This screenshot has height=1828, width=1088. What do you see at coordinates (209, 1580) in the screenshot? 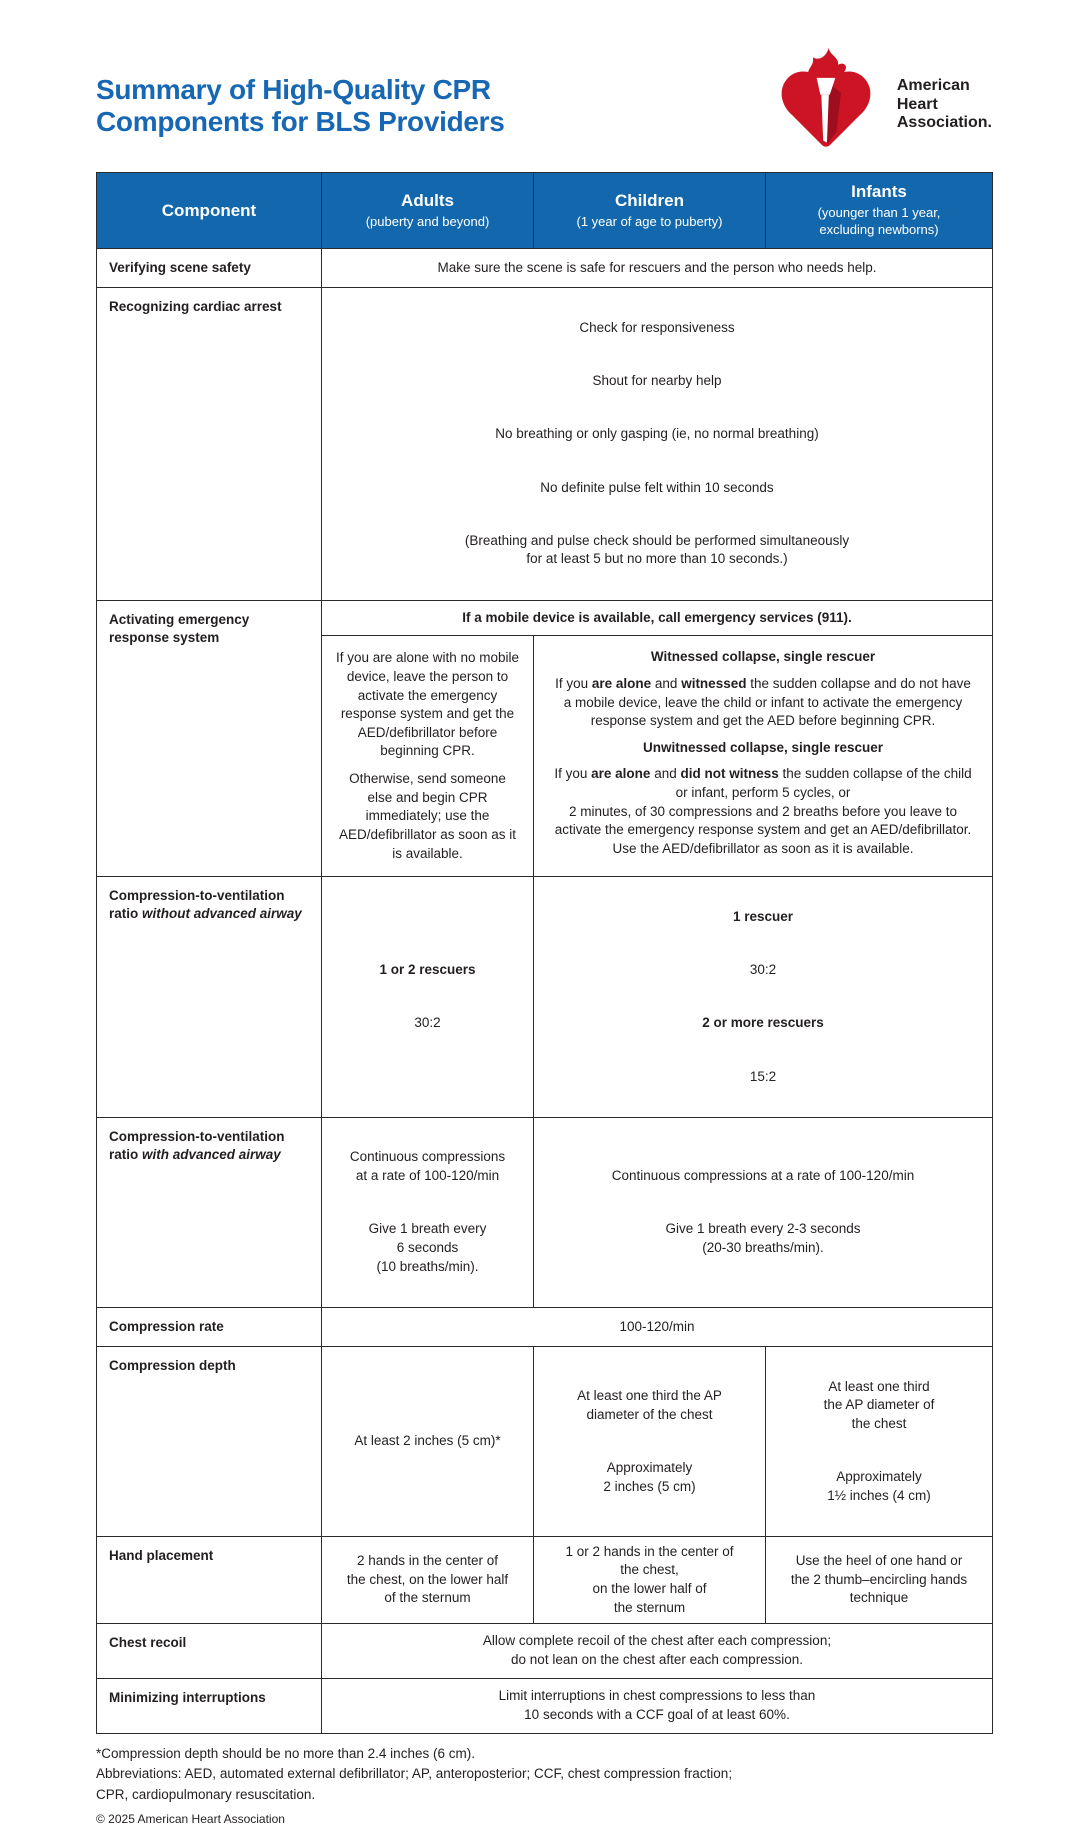
I see `row-label-hand-placement: Hand placement` at bounding box center [209, 1580].